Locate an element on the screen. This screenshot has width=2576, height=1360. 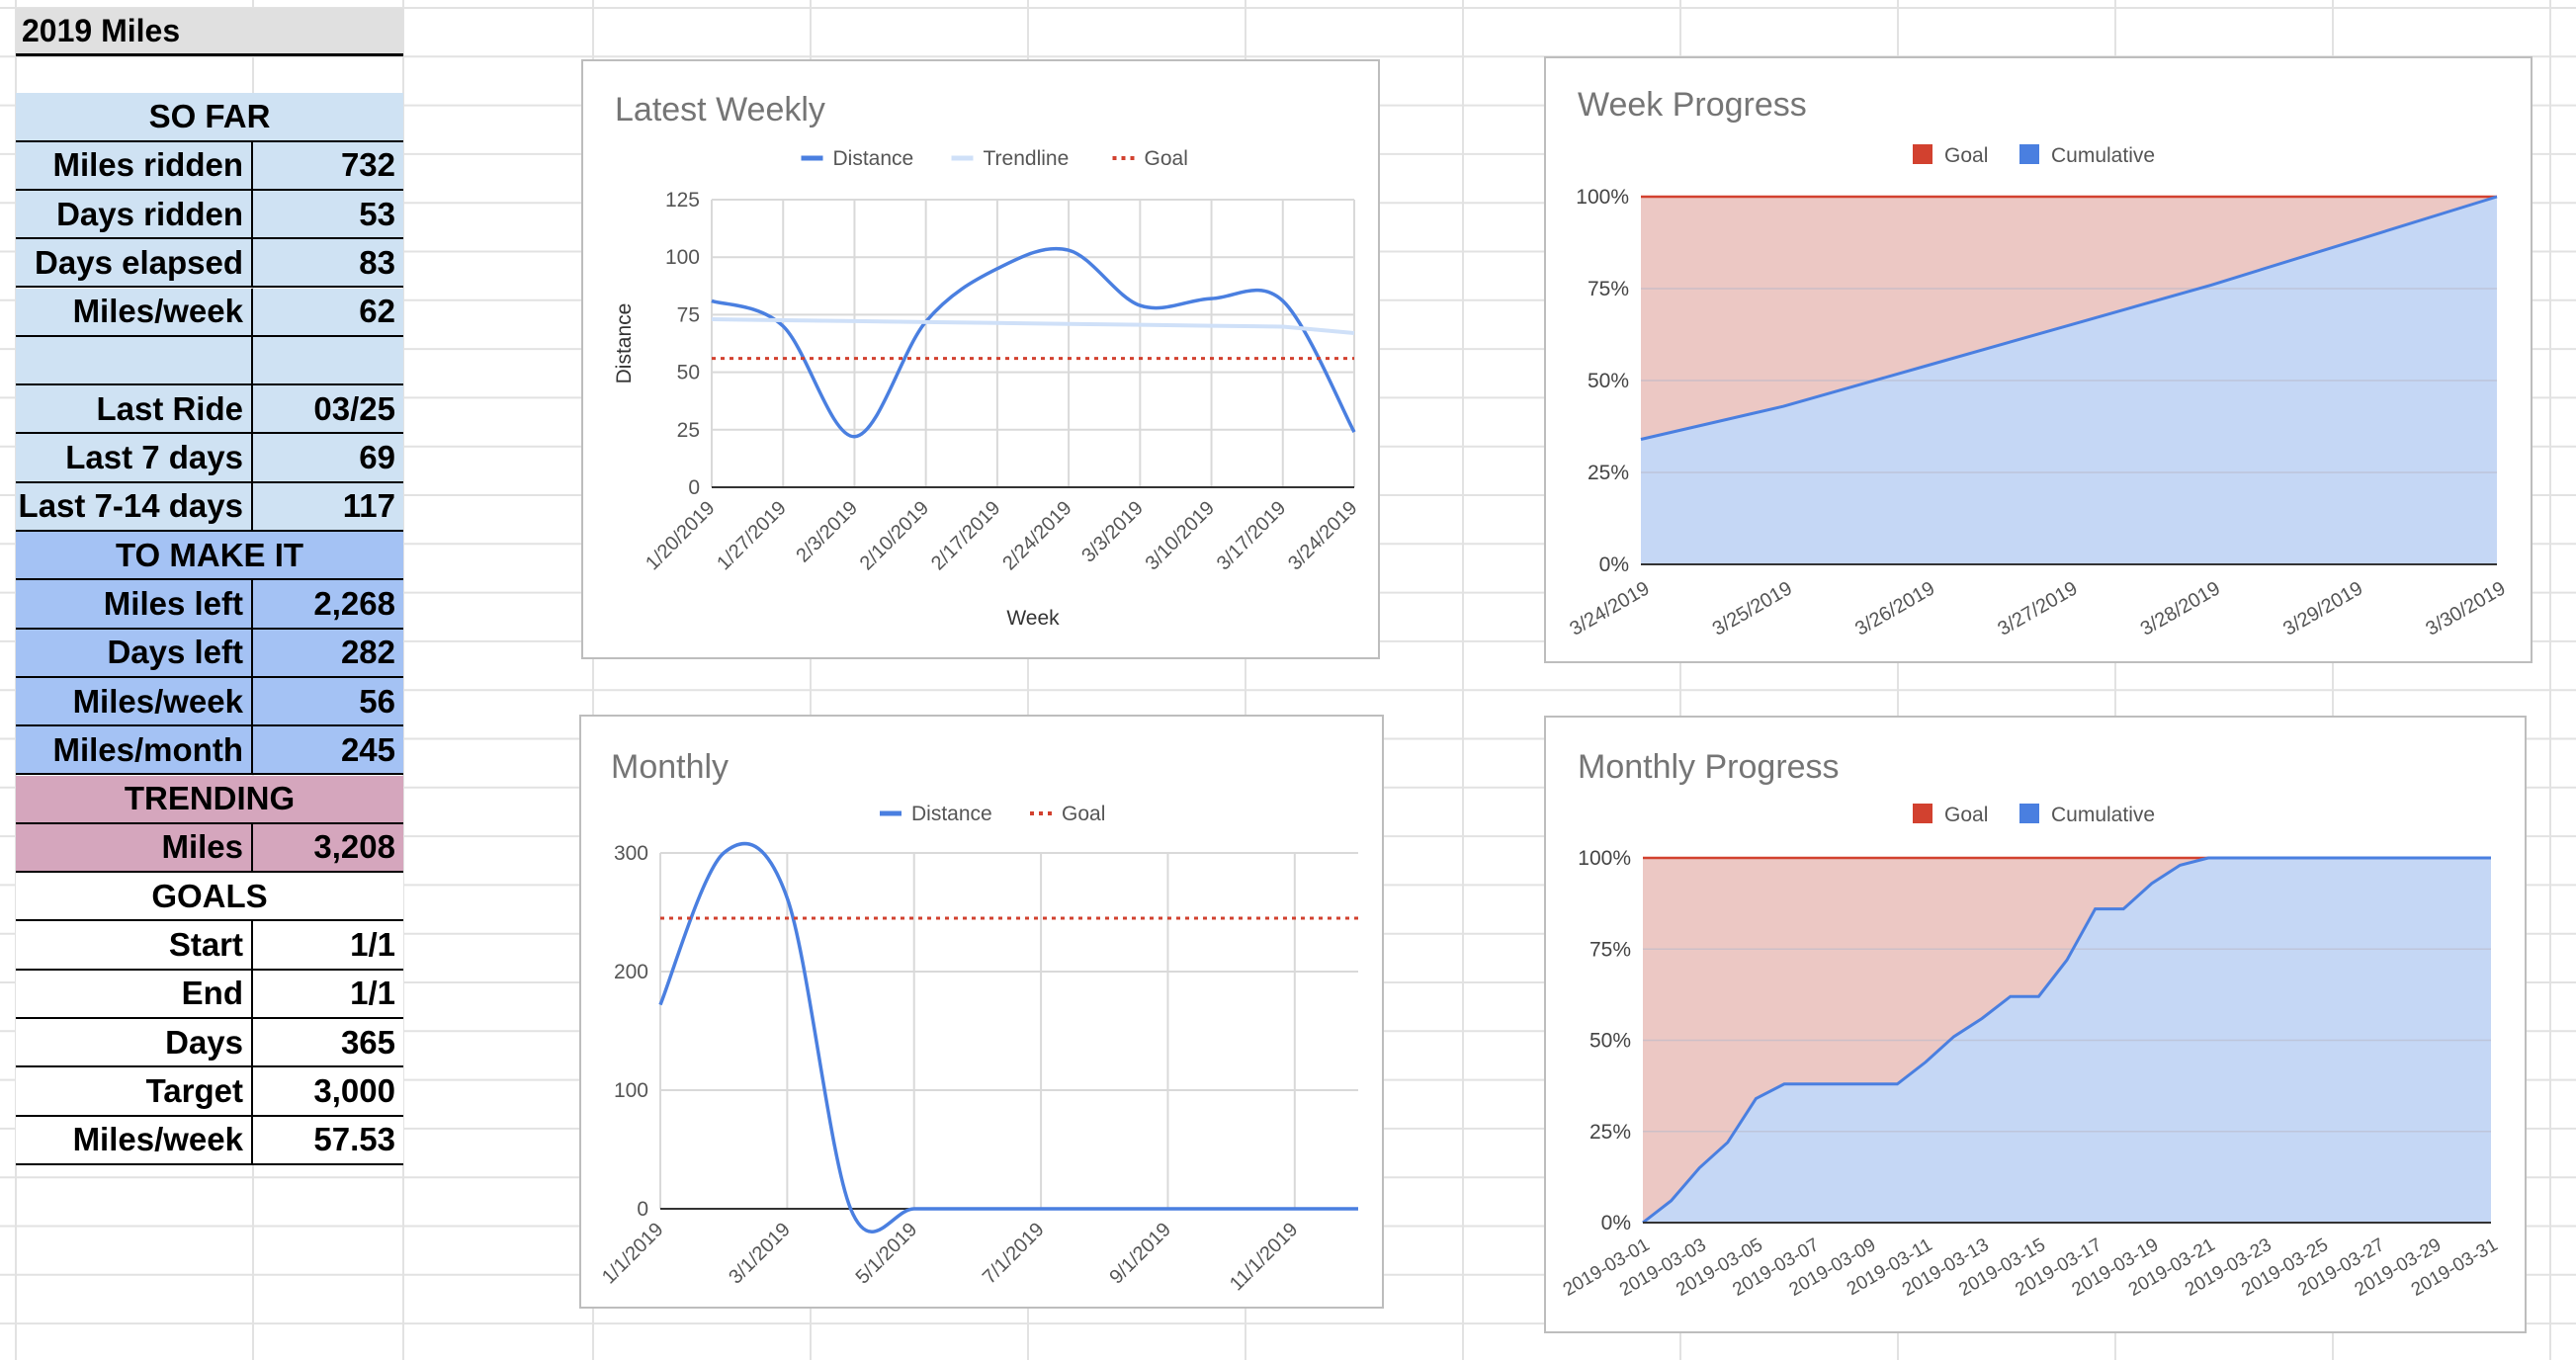
row-value: 245 is located at coordinates (367, 749).